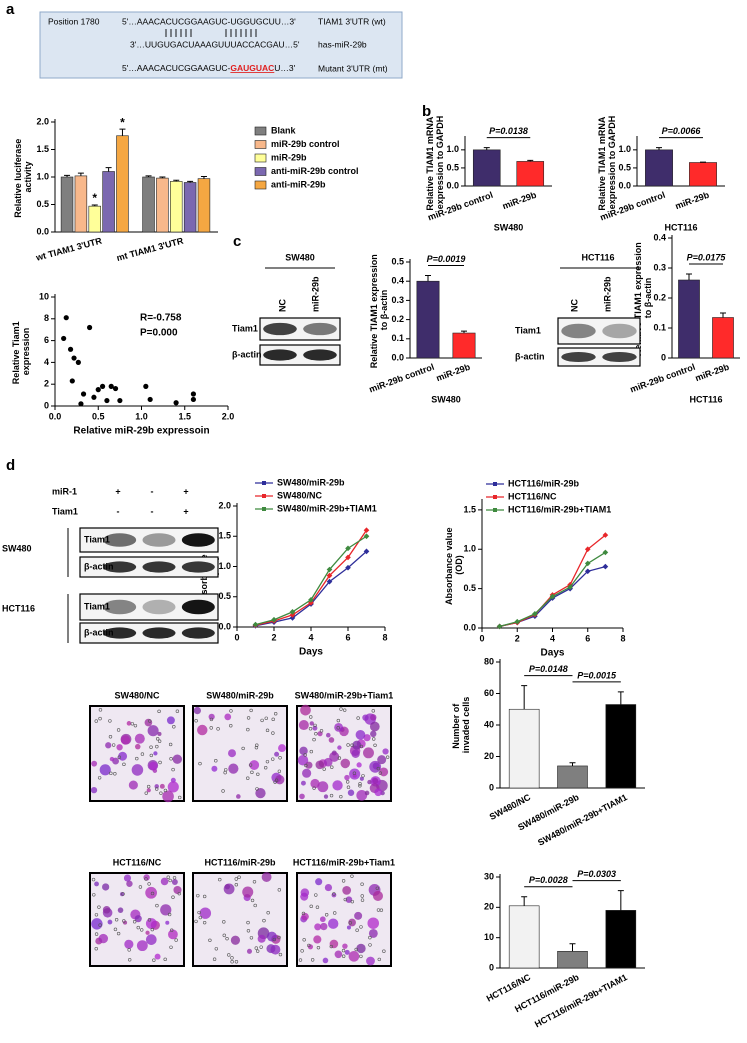 This screenshot has height=1043, width=747. Describe the element at coordinates (240, 753) in the screenshot. I see `micrograph` at that location.